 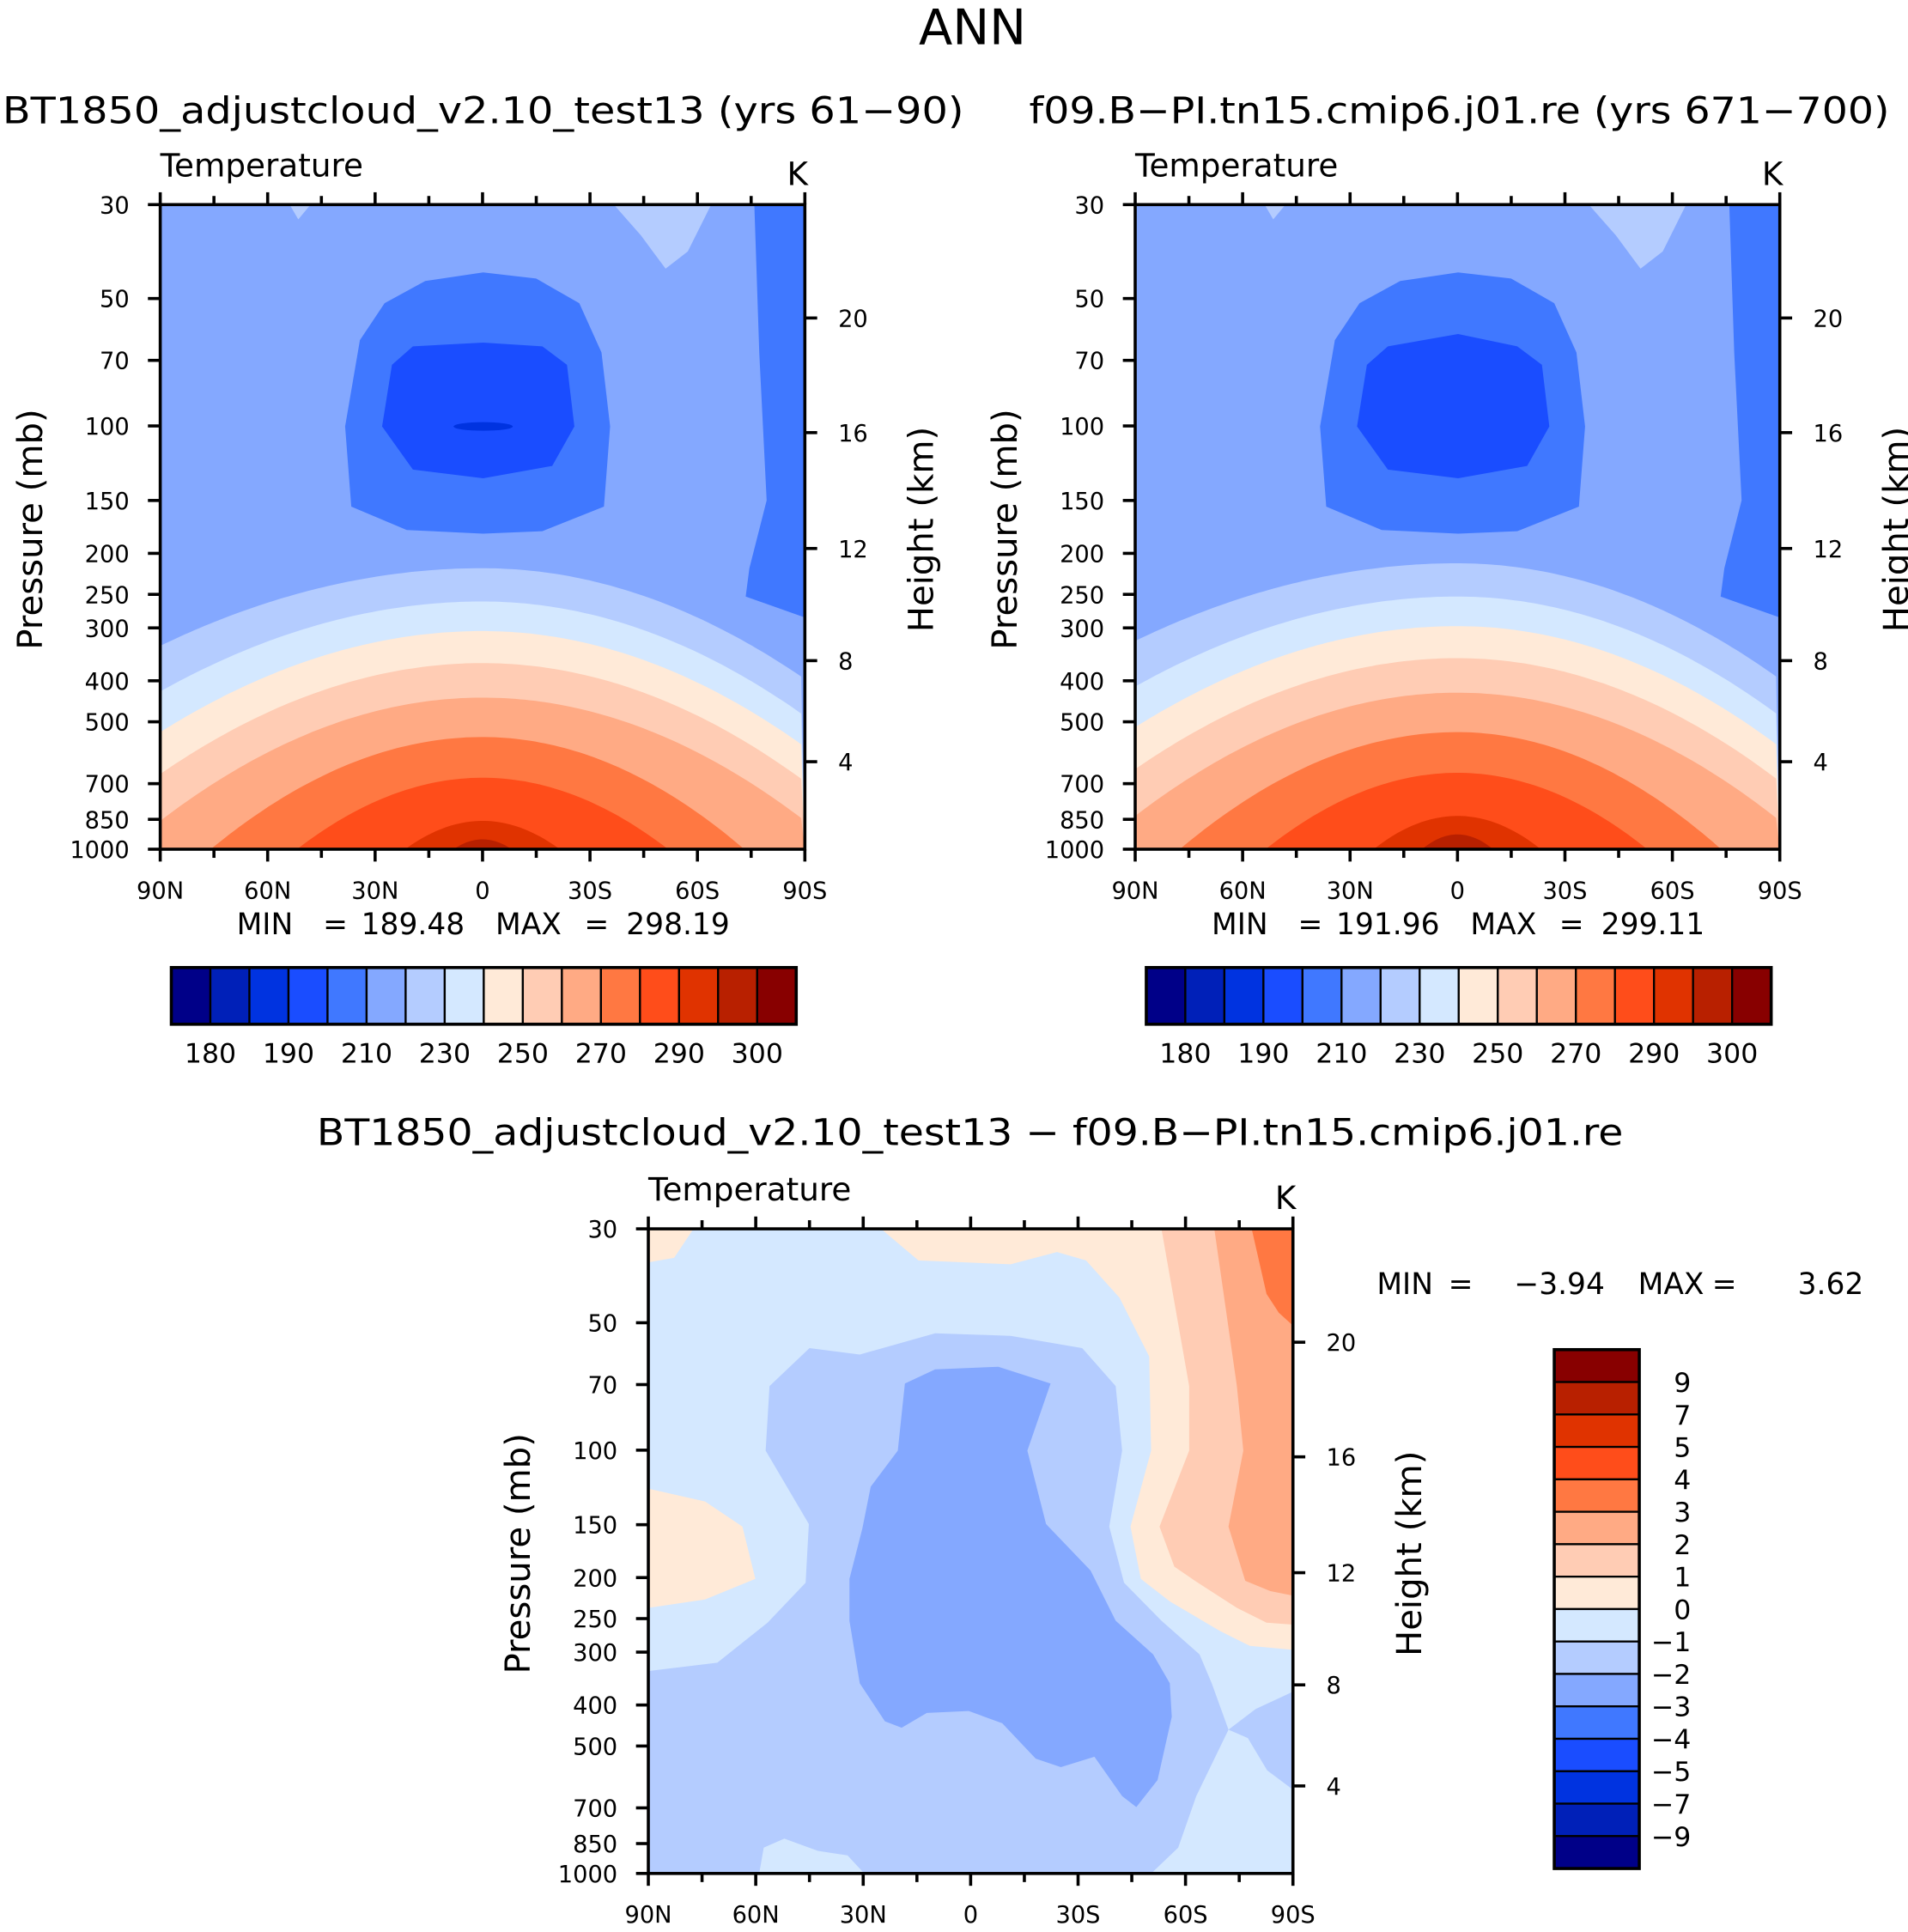 I want to click on colorbar-label: 250, so click(x=523, y=1053).